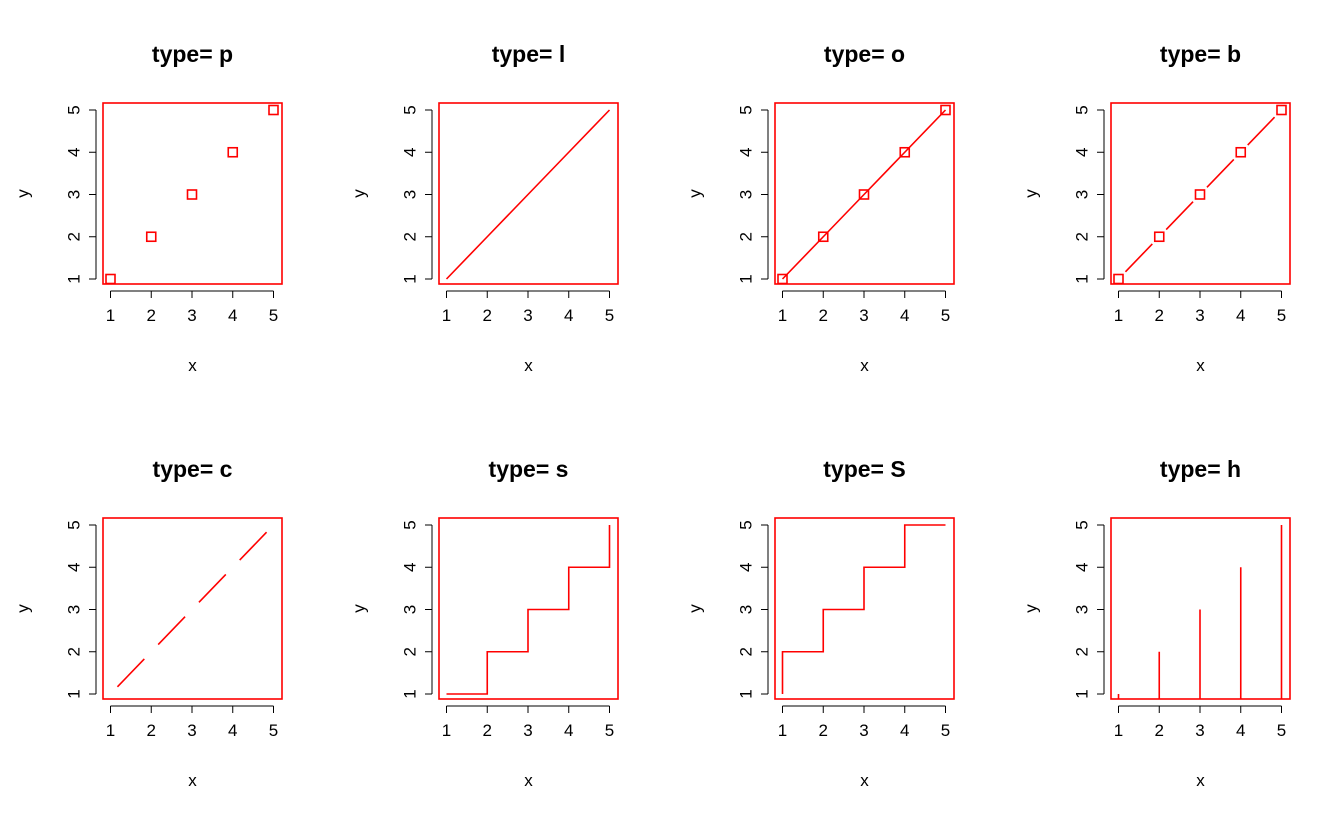 This screenshot has width=1344, height=830. What do you see at coordinates (193, 469) in the screenshot?
I see `panel-title: type= c` at bounding box center [193, 469].